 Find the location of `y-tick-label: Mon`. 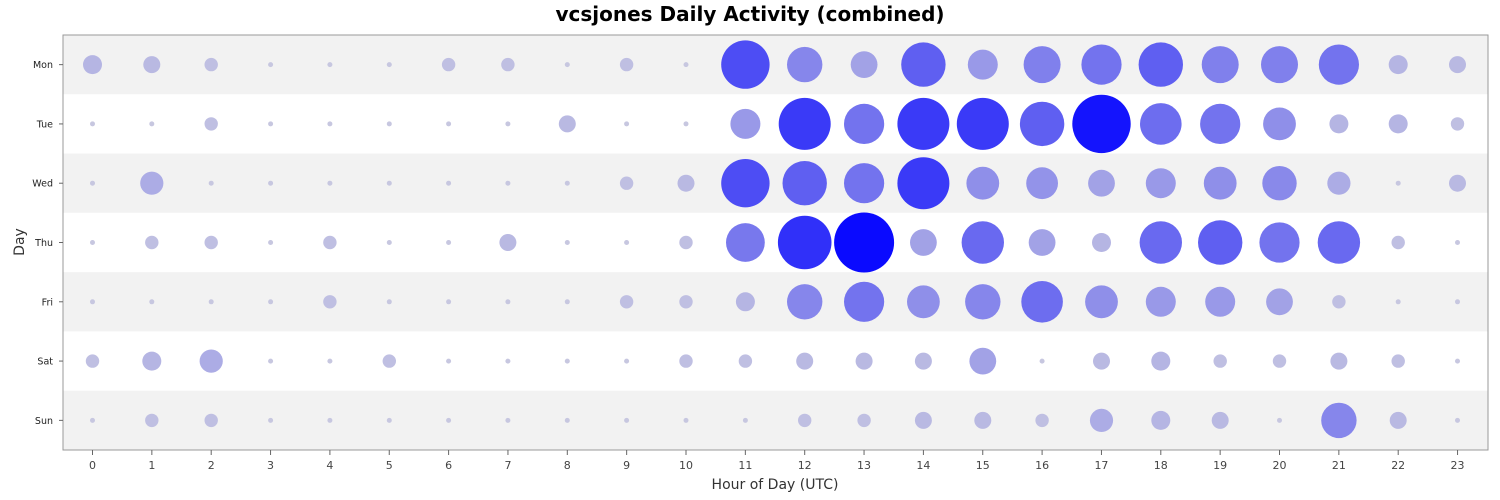

y-tick-label: Mon is located at coordinates (43, 65).